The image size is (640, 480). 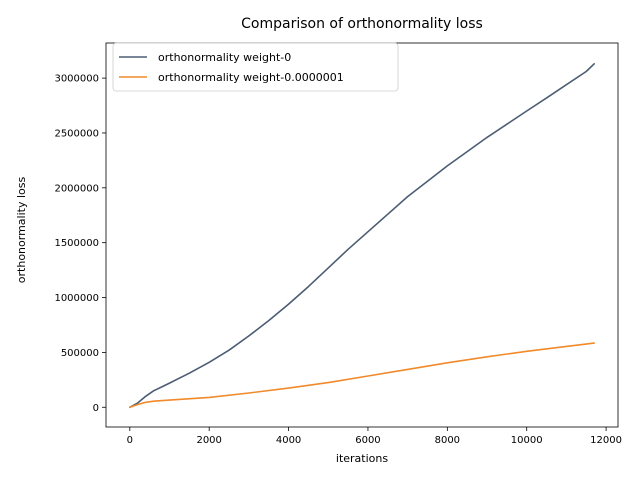 What do you see at coordinates (208, 440) in the screenshot?
I see `x-tick-label: 2000` at bounding box center [208, 440].